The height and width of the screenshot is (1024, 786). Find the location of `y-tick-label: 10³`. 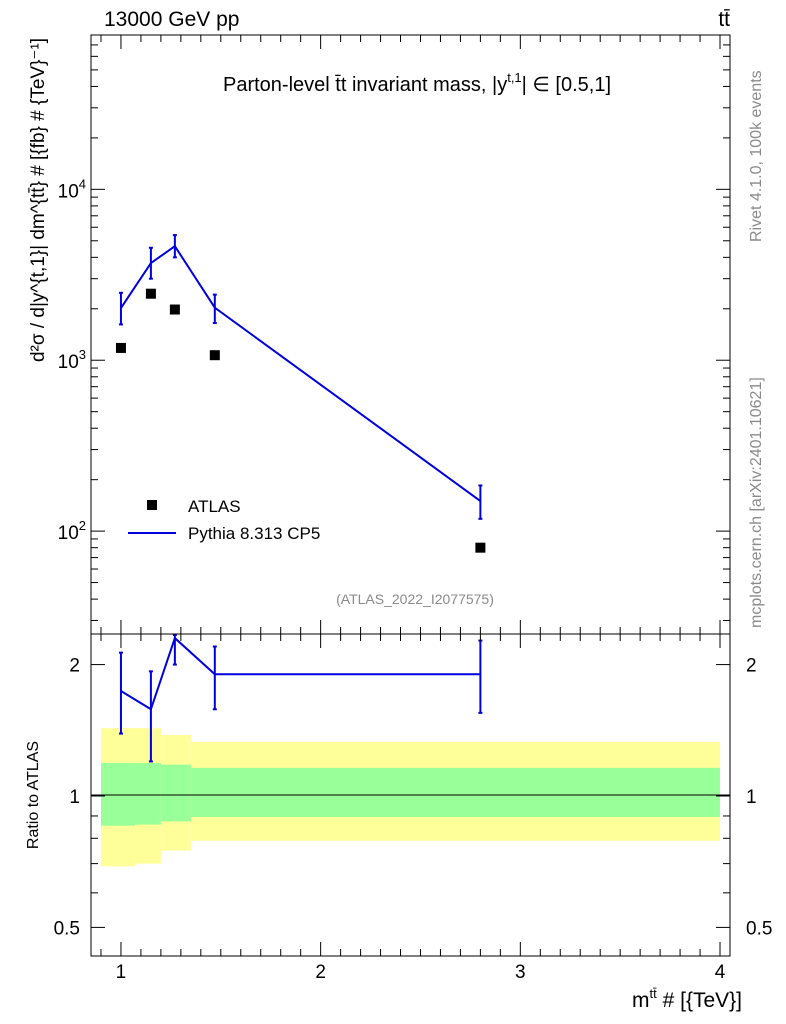

y-tick-label: 10³ is located at coordinates (72, 360).